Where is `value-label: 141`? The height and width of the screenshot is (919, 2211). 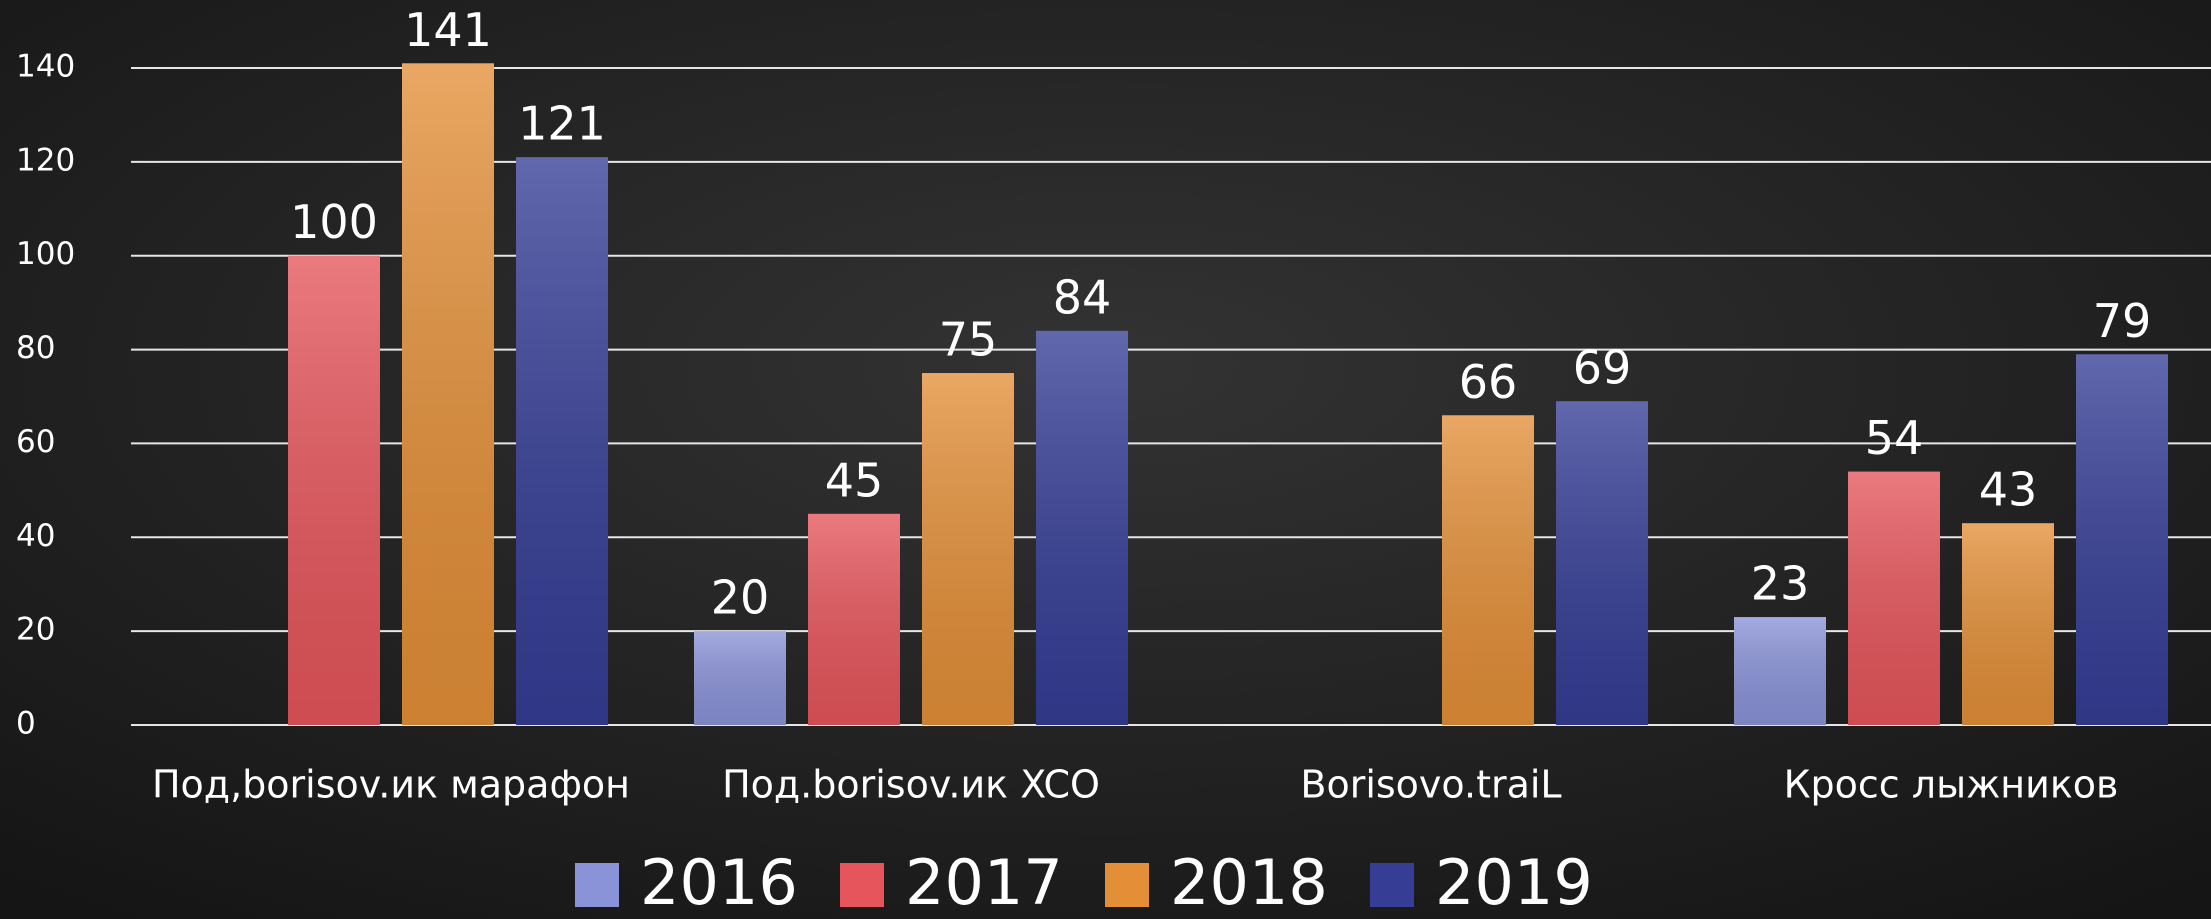 value-label: 141 is located at coordinates (448, 30).